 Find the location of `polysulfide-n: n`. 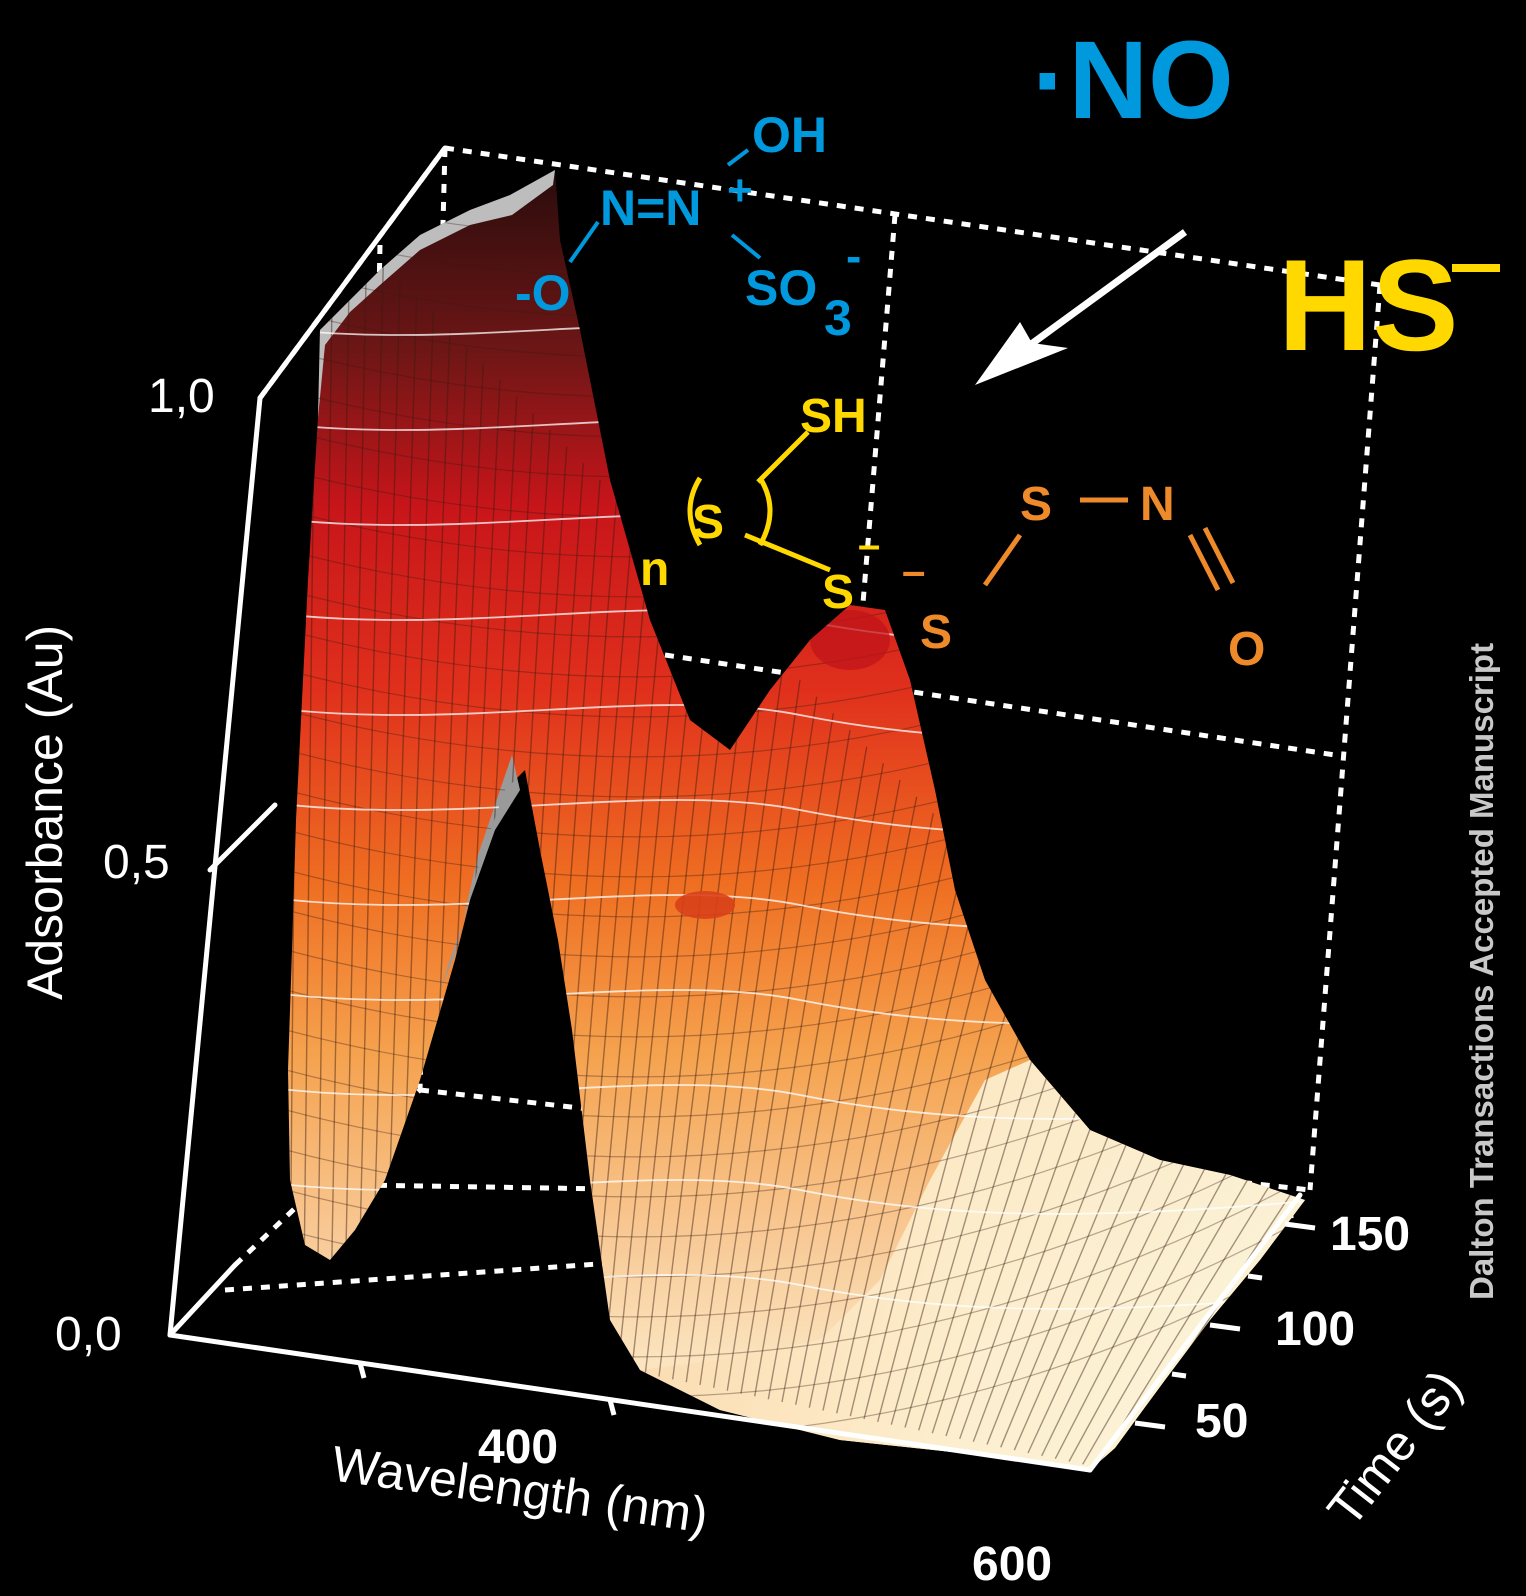

polysulfide-n: n is located at coordinates (654, 569).